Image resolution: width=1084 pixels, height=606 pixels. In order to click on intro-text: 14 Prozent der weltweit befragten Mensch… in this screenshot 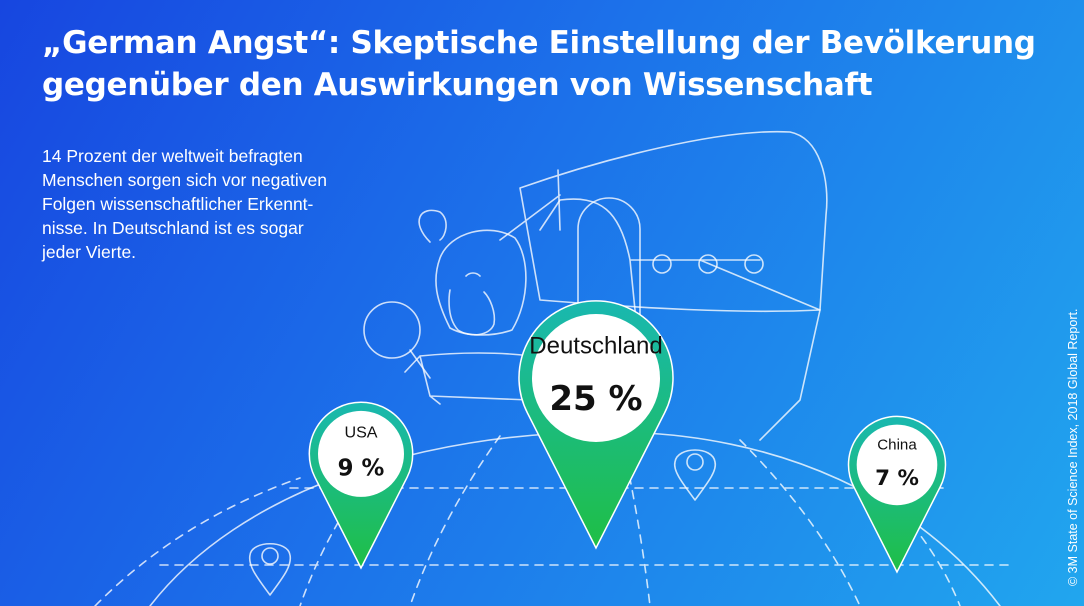, I will do `click(185, 204)`.